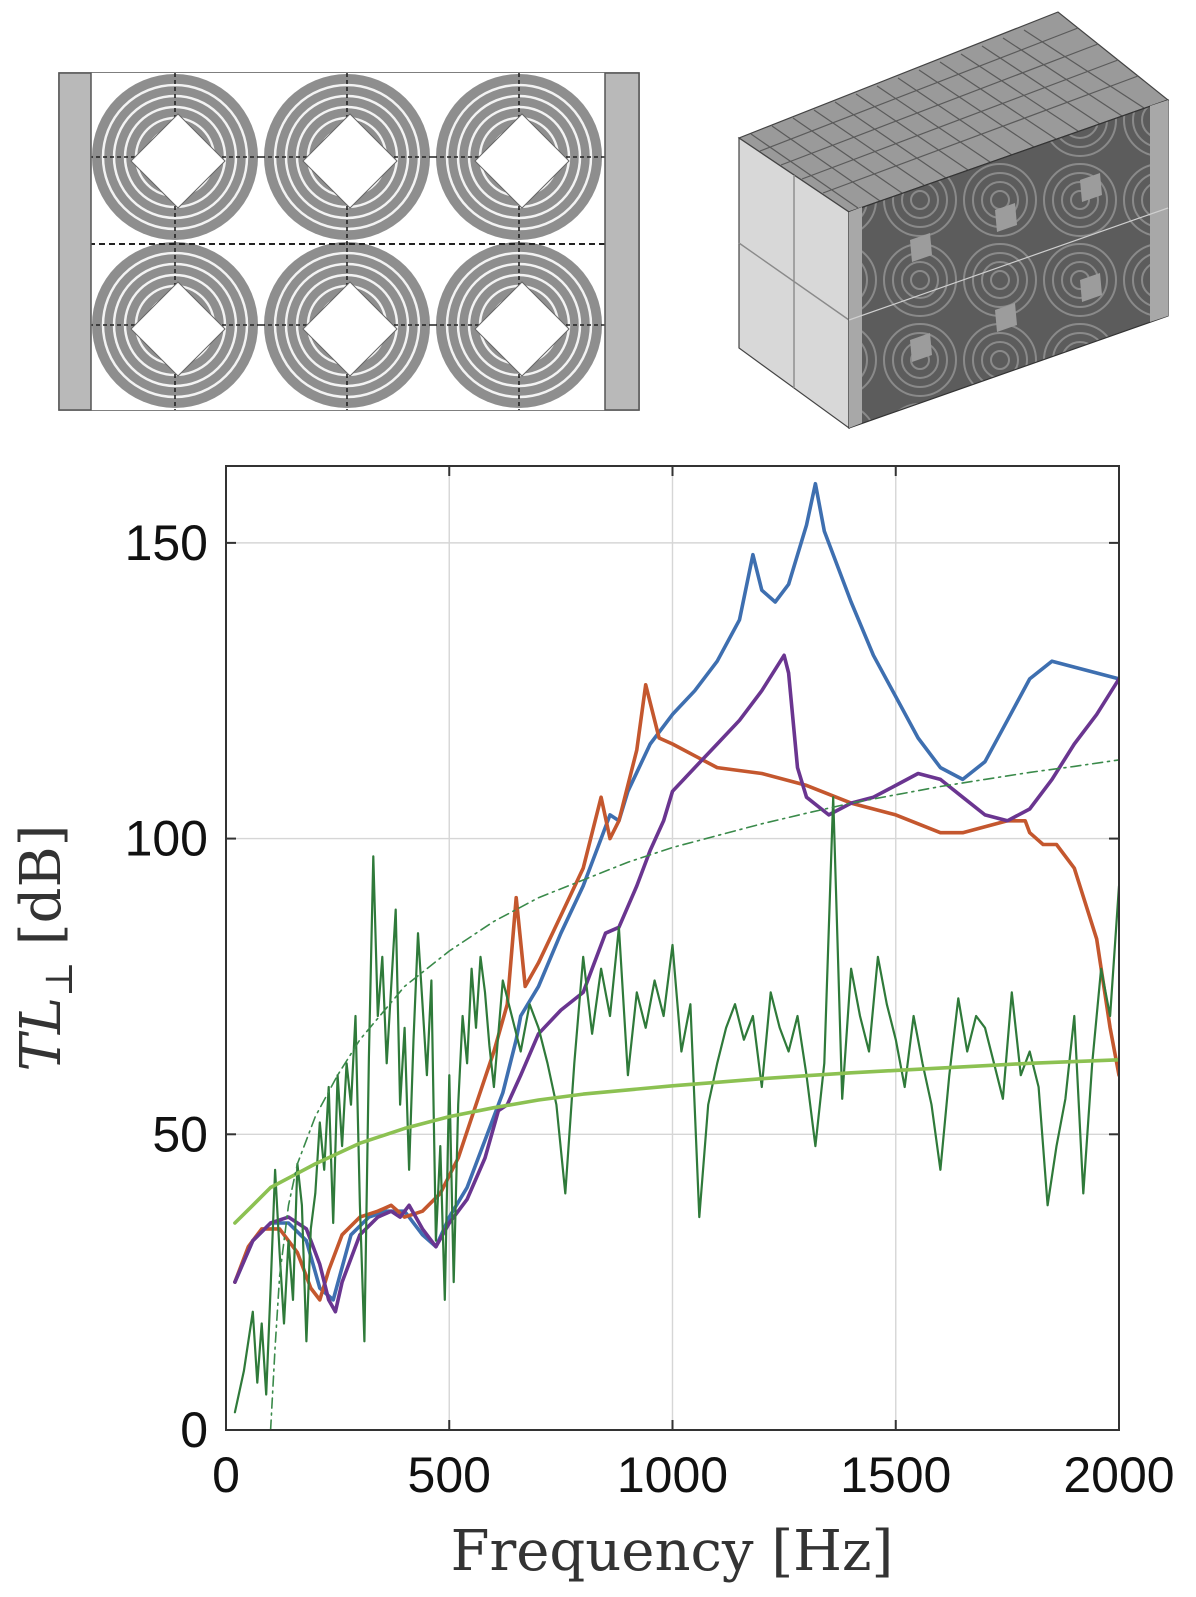  What do you see at coordinates (672, 1551) in the screenshot?
I see `x-axis-title: Frequency [Hz]` at bounding box center [672, 1551].